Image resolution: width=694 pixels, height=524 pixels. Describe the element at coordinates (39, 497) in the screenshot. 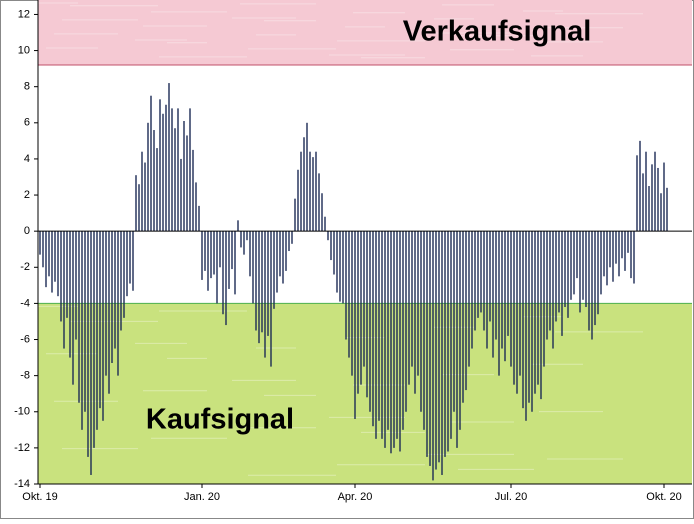

I see `x-tick-label: Okt. 19` at that location.